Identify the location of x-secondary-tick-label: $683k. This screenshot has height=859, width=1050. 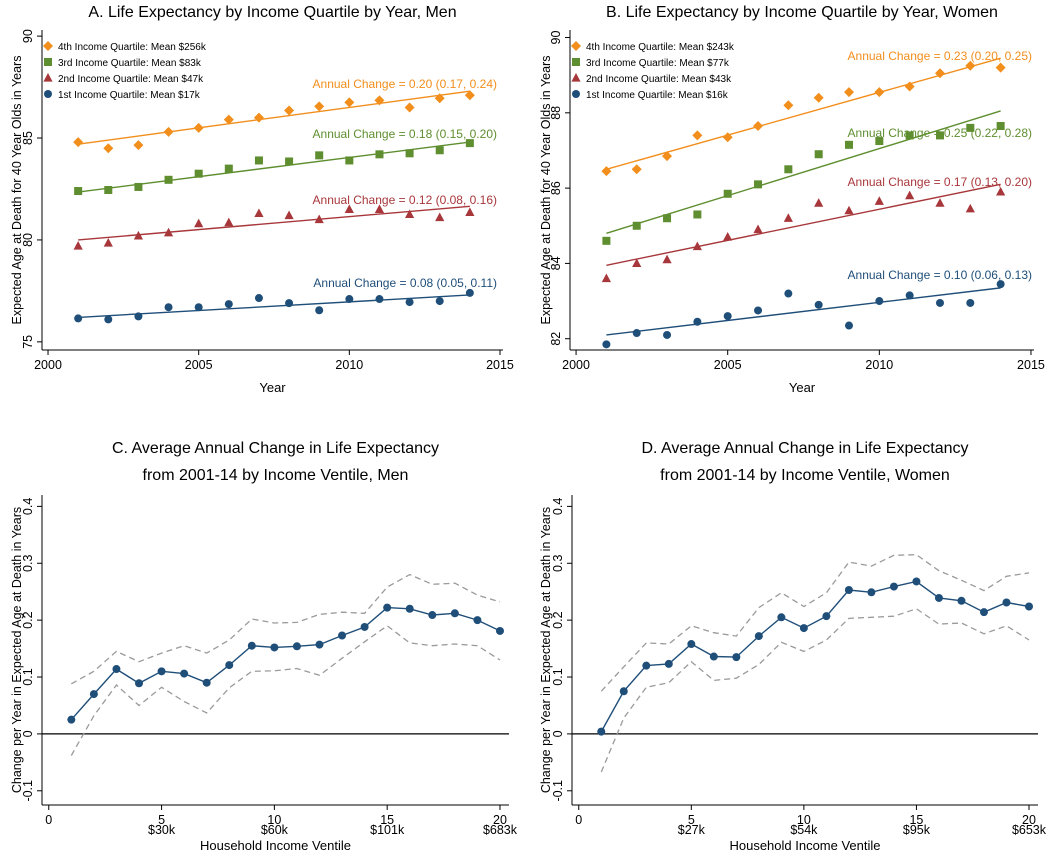
(500, 830).